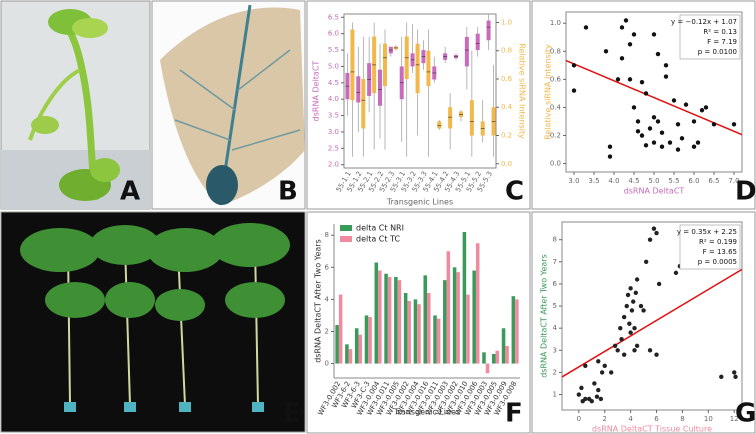  I want to click on annotation: y = −0.12x + 1.07, so click(704, 22).